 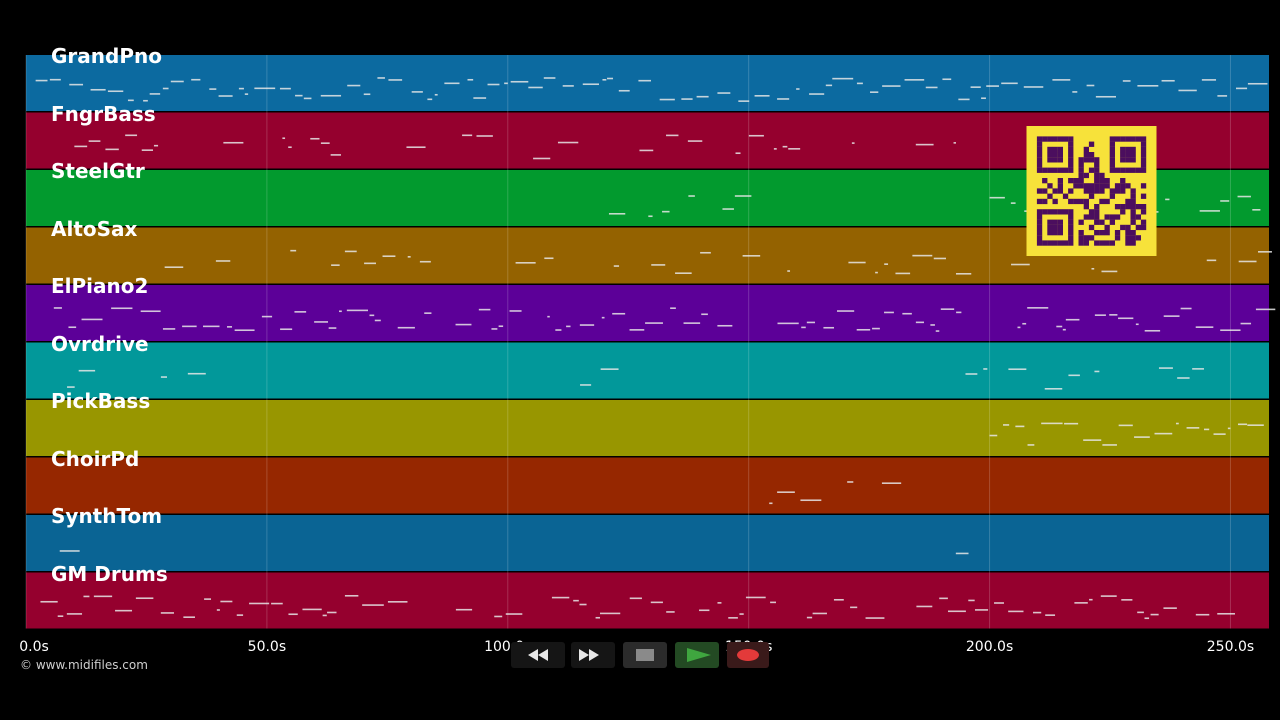 I want to click on track-label-5: ElPiano2, so click(x=100, y=286).